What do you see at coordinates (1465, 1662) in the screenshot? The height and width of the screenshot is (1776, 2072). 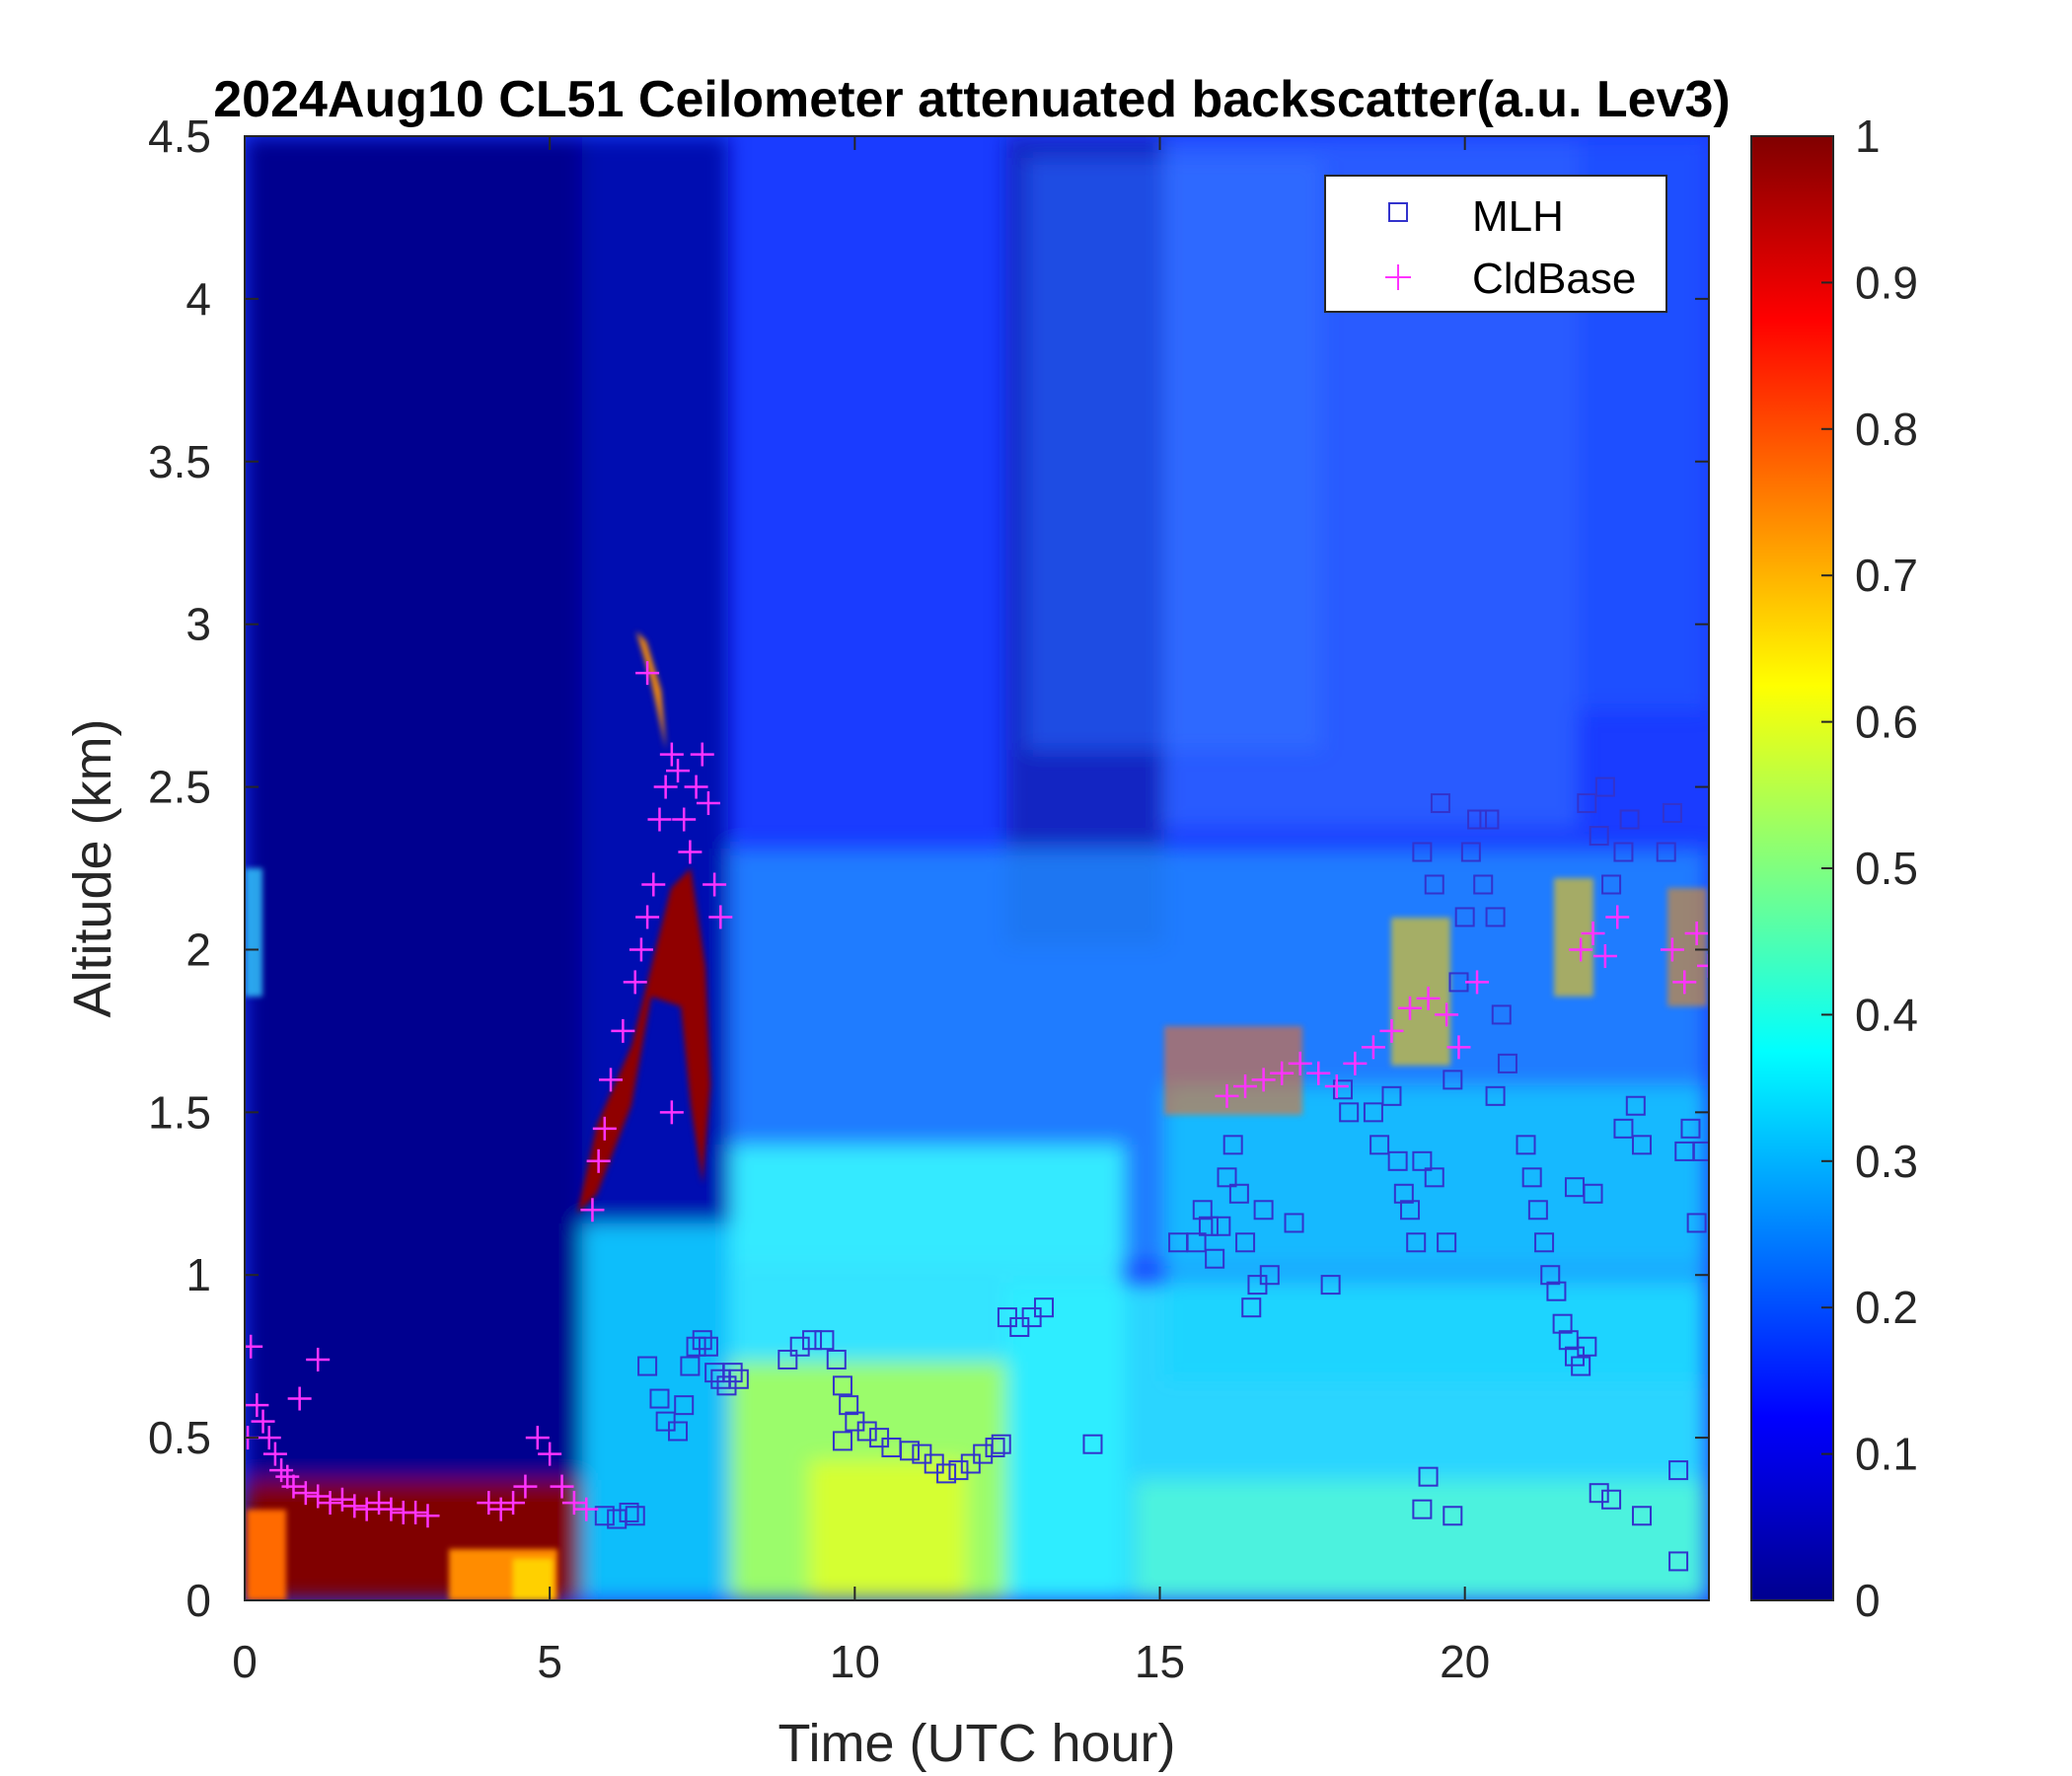 I see `x-tick-label: 20` at bounding box center [1465, 1662].